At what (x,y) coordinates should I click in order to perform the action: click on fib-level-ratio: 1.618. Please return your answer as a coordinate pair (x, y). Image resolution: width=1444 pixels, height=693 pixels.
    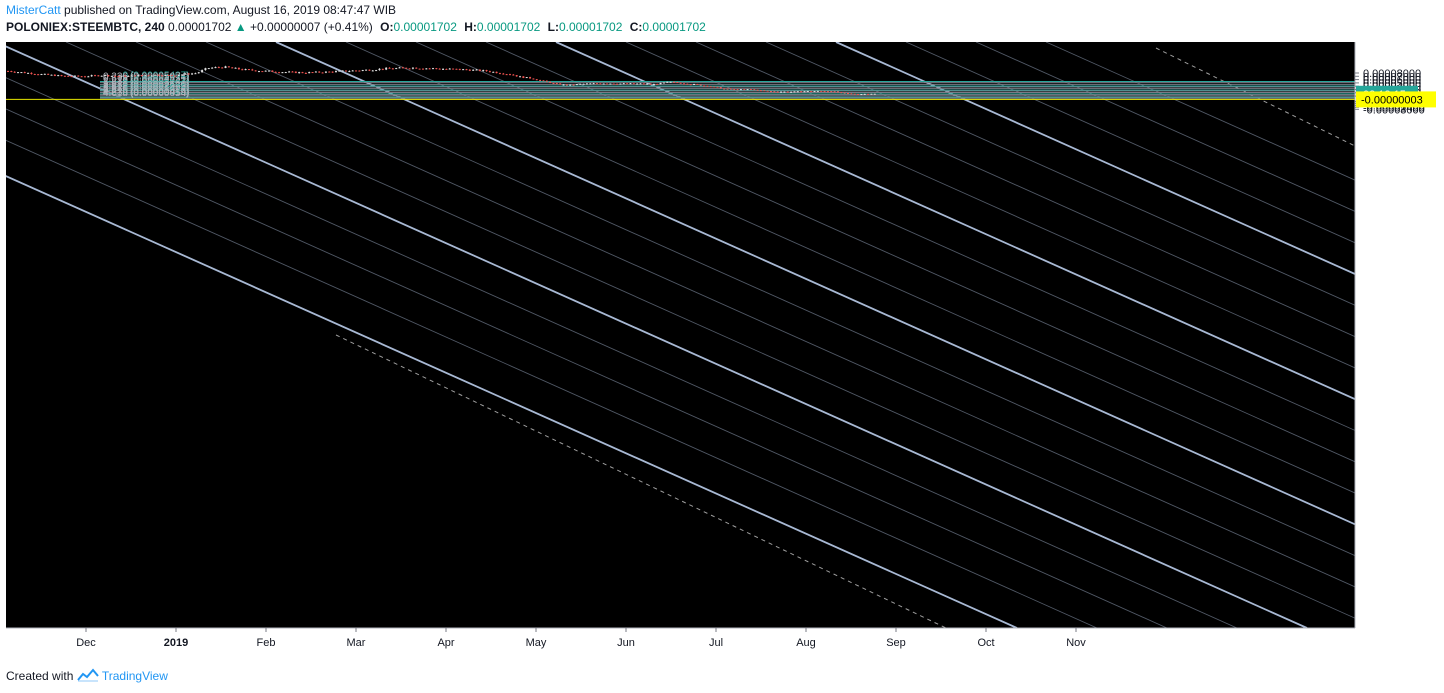
    Looking at the image, I should click on (115, 83).